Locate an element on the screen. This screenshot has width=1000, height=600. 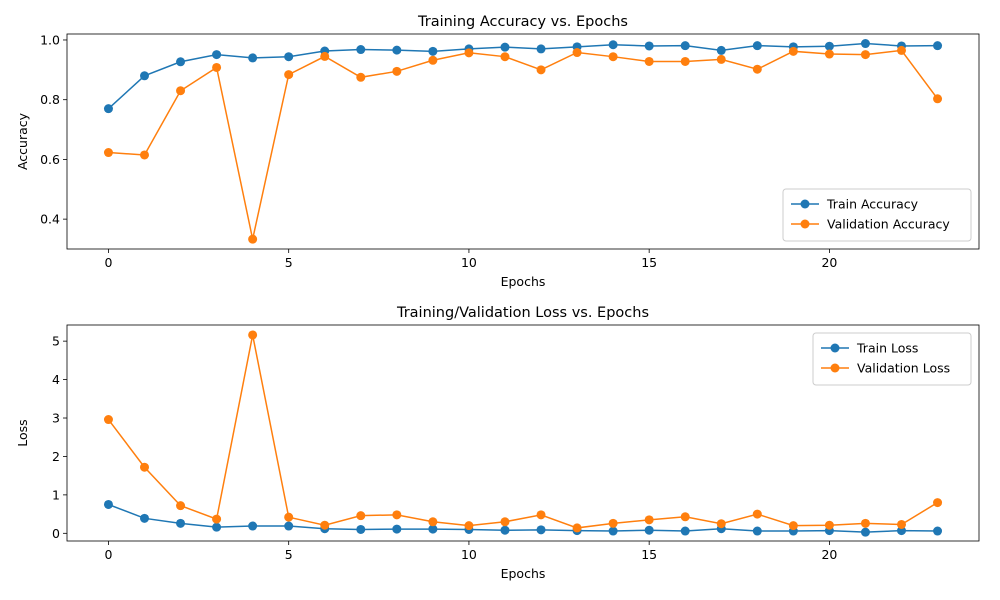
y-axis-label: Accuracy is located at coordinates (22, 141).